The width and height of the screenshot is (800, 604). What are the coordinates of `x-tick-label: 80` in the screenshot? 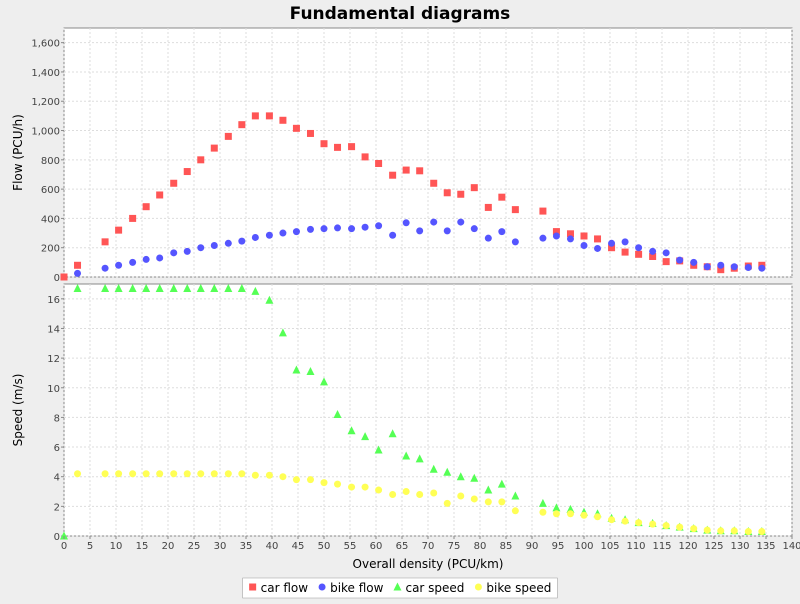 It's located at (480, 546).